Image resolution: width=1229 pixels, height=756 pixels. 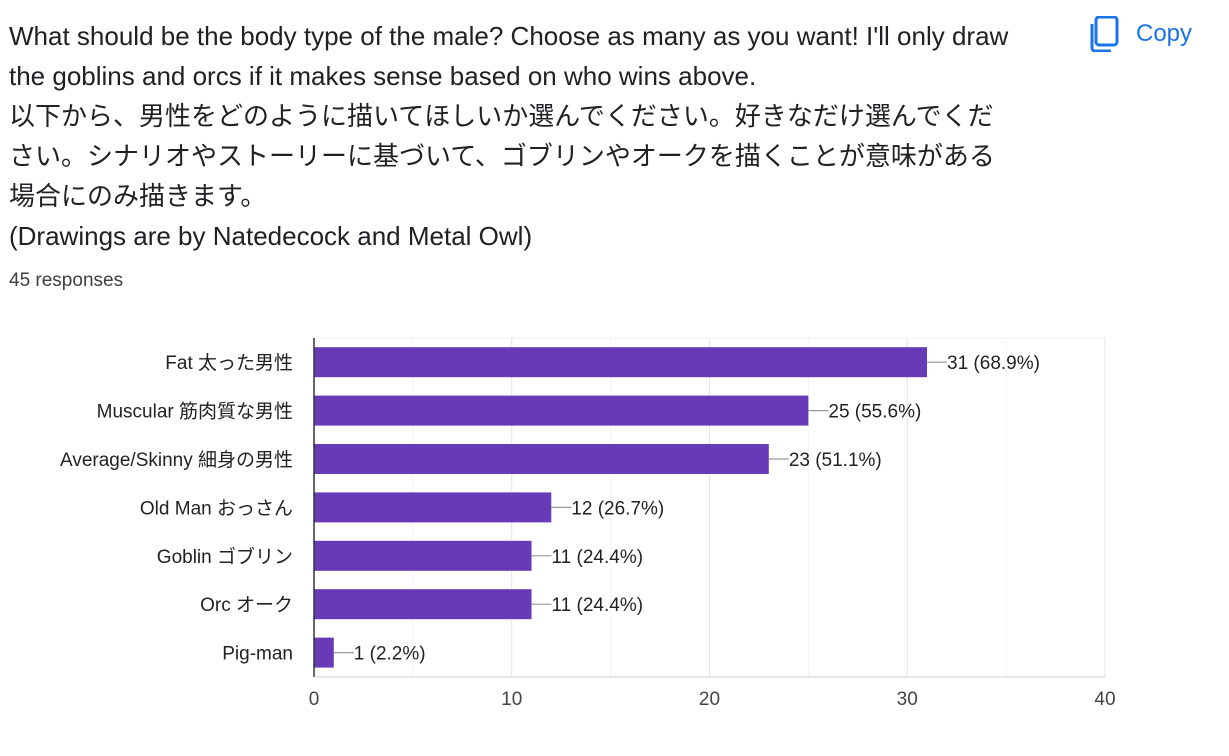 I want to click on data-label: 25 (55.6%), so click(x=874, y=412).